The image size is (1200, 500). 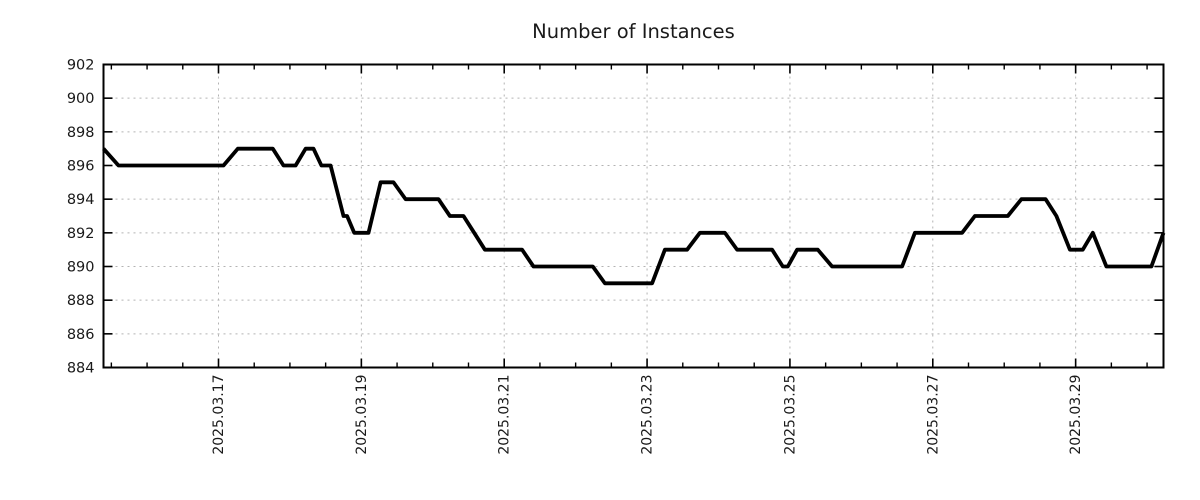 What do you see at coordinates (81, 234) in the screenshot?
I see `y-tick-label: 892` at bounding box center [81, 234].